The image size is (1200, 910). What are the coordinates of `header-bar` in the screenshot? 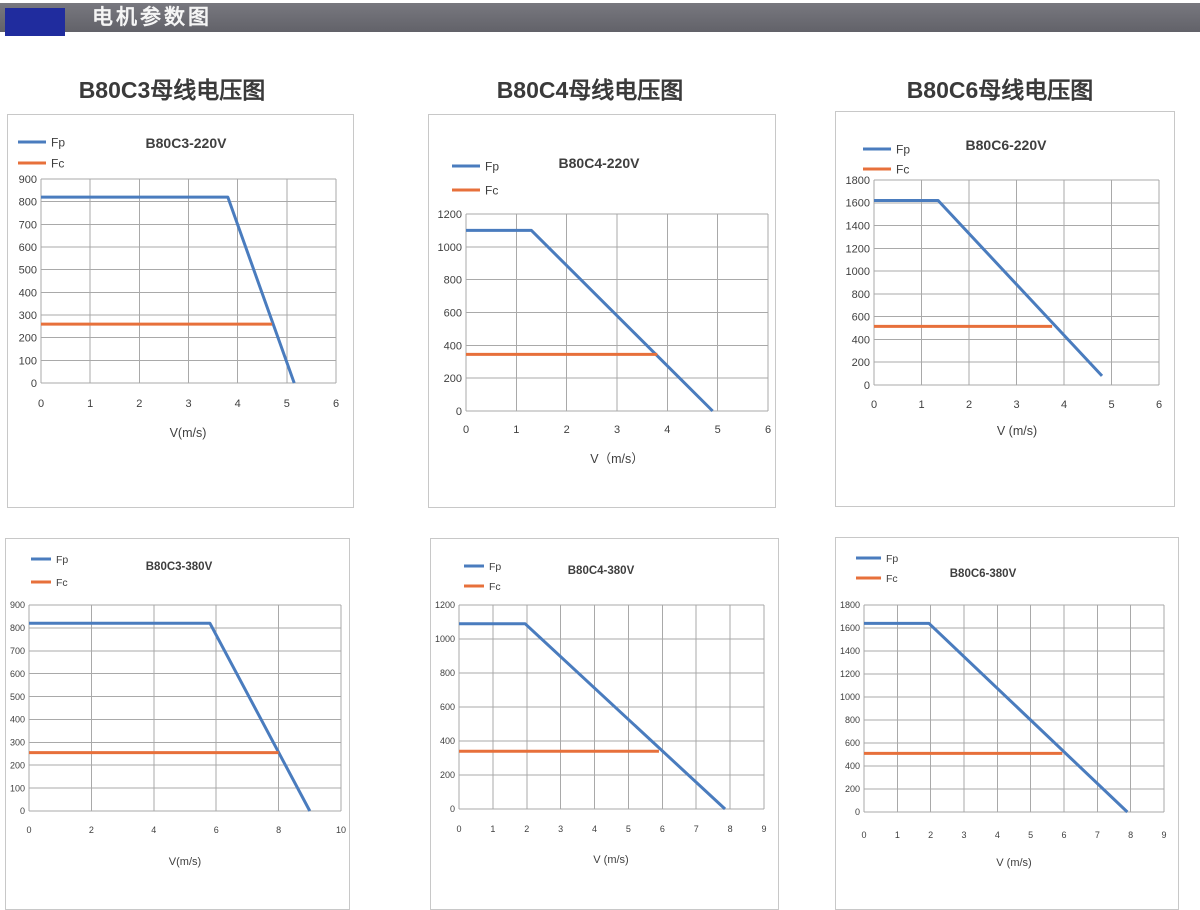 It's located at (600, 17).